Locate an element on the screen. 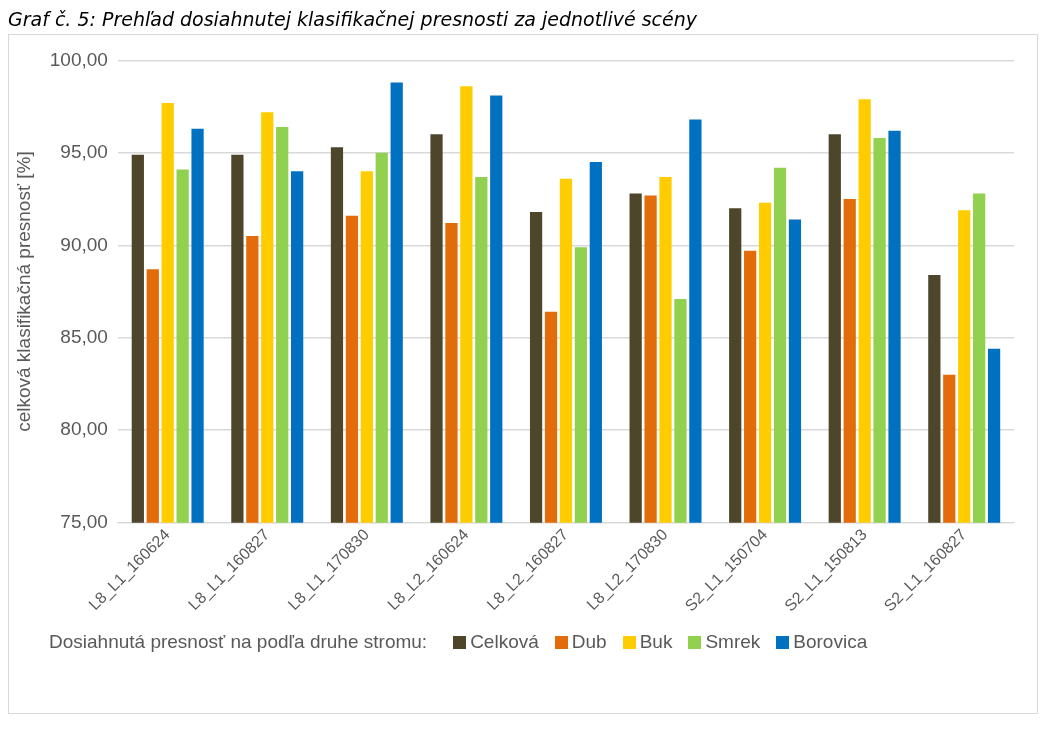 This screenshot has height=734, width=1049. legend-label: Celková is located at coordinates (504, 642).